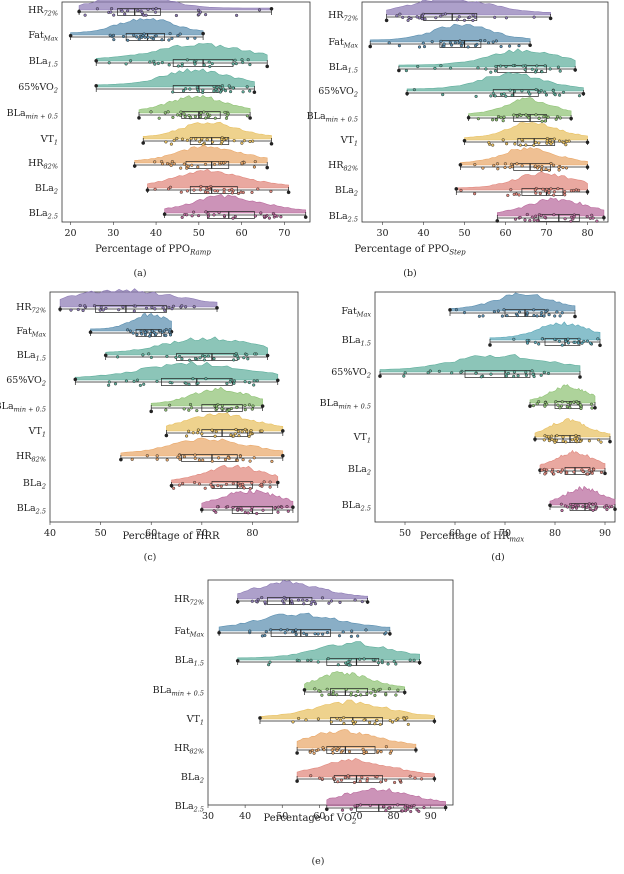 This screenshot has height=874, width=624. Describe the element at coordinates (151, 9) in the screenshot. I see `series-0: HR72%` at that location.